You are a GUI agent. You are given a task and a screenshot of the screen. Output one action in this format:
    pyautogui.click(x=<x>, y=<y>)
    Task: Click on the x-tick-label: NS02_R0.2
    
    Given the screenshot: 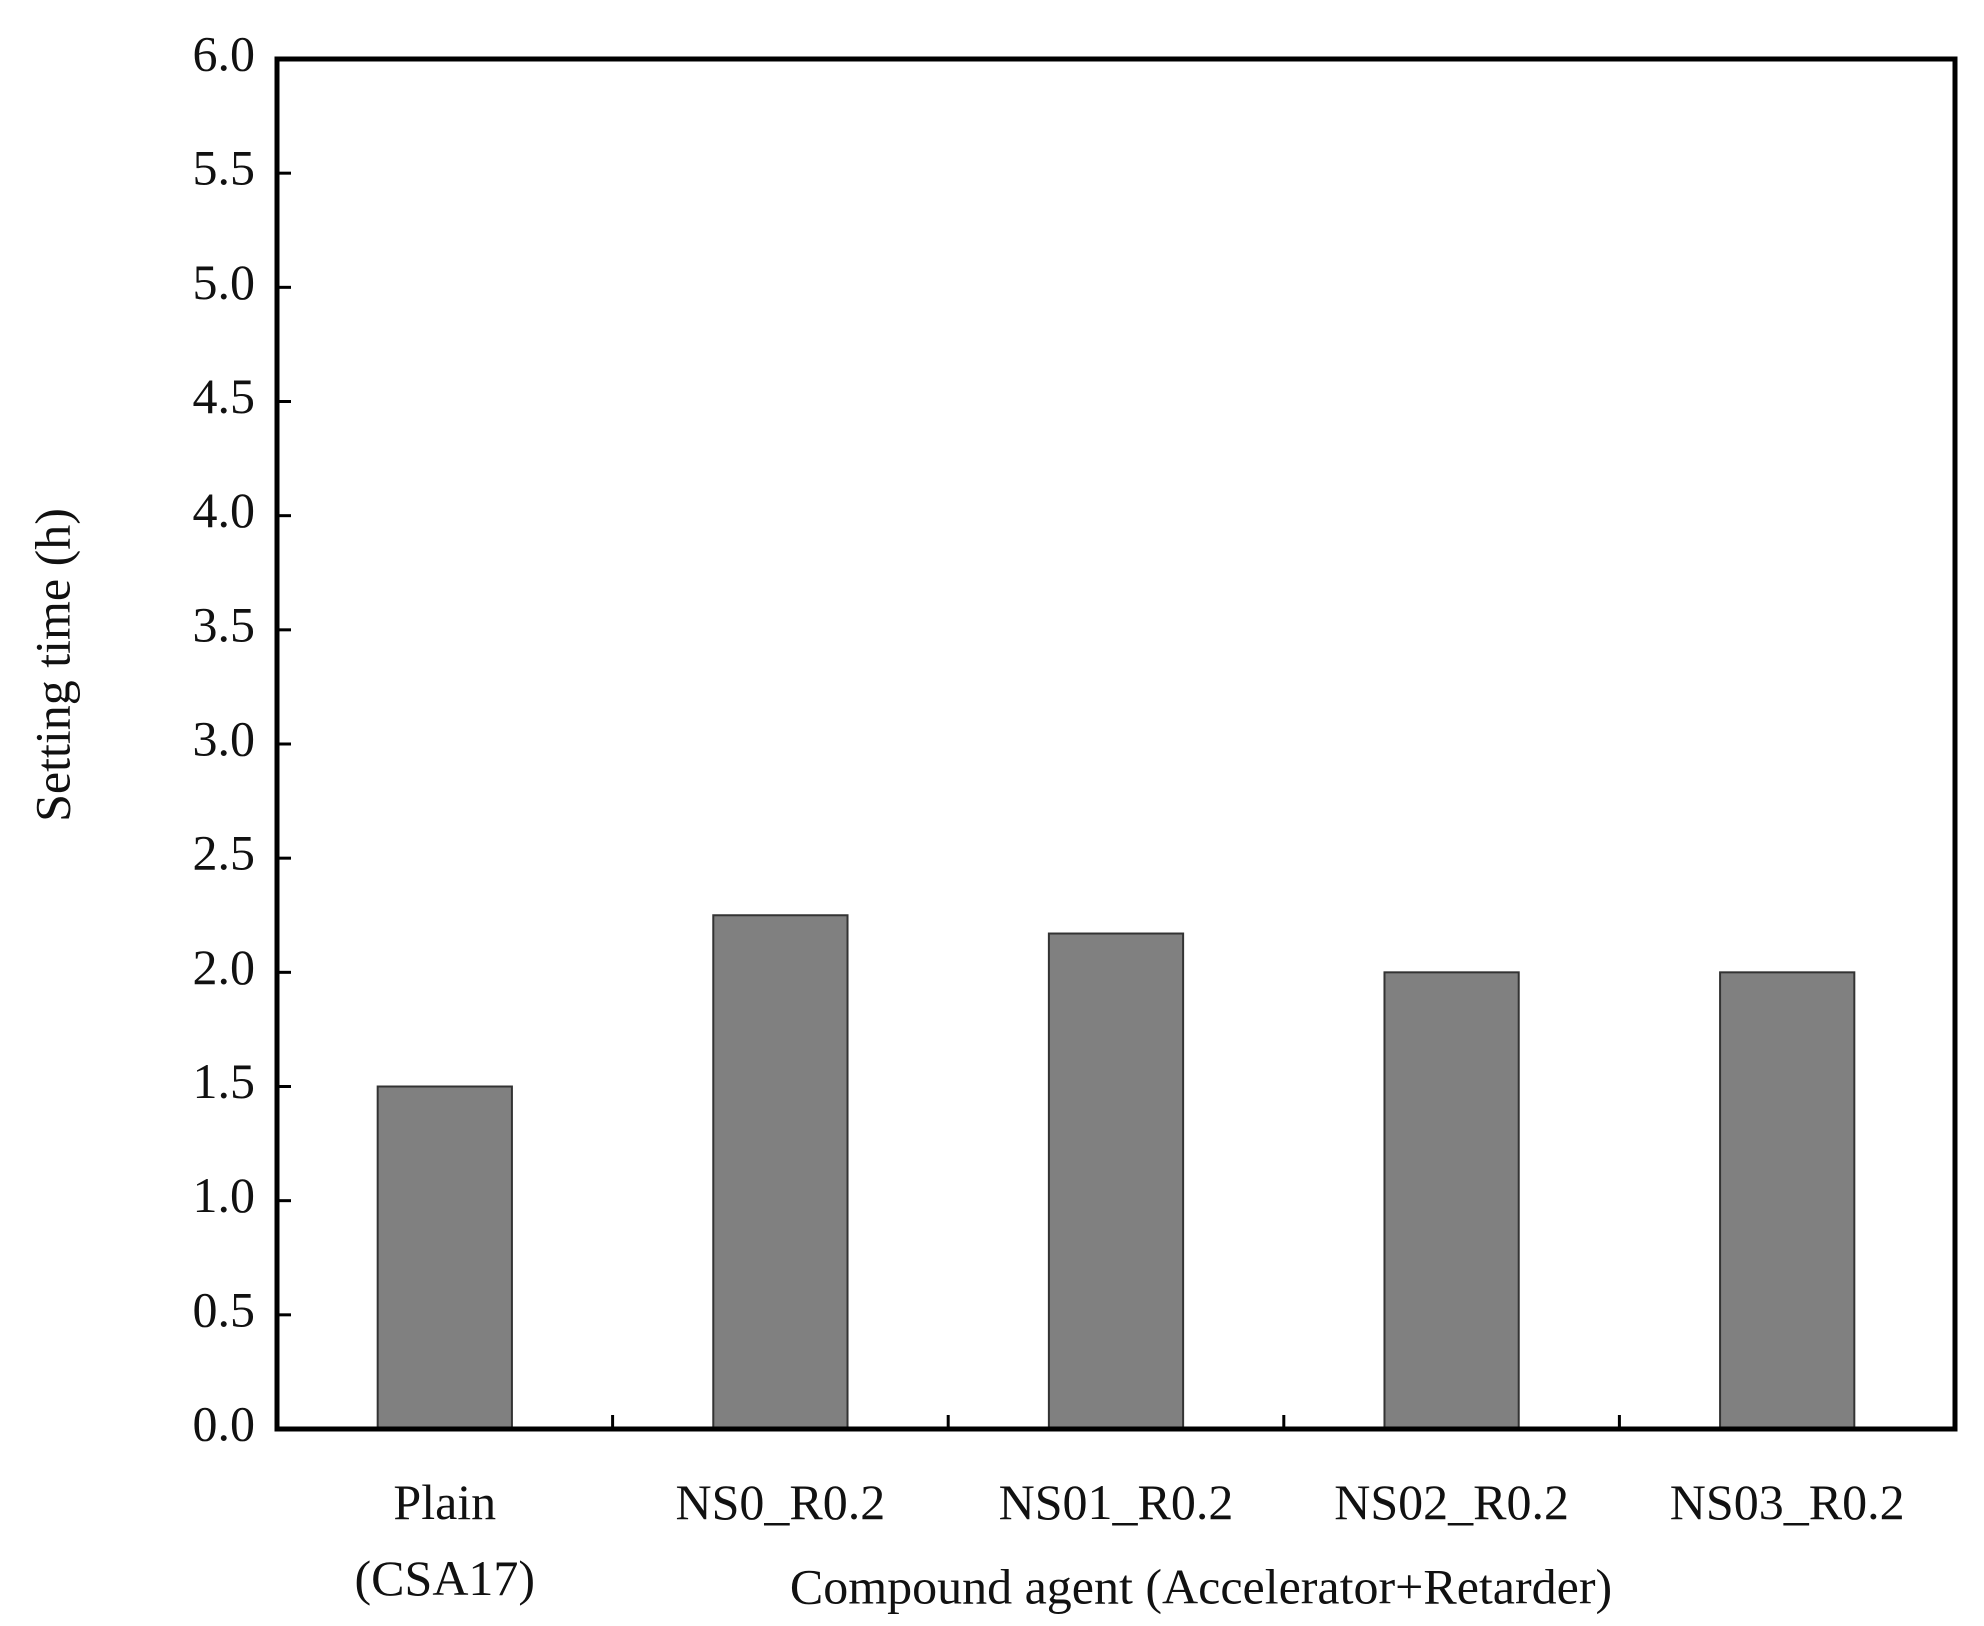 What is the action you would take?
    pyautogui.click(x=1451, y=1502)
    